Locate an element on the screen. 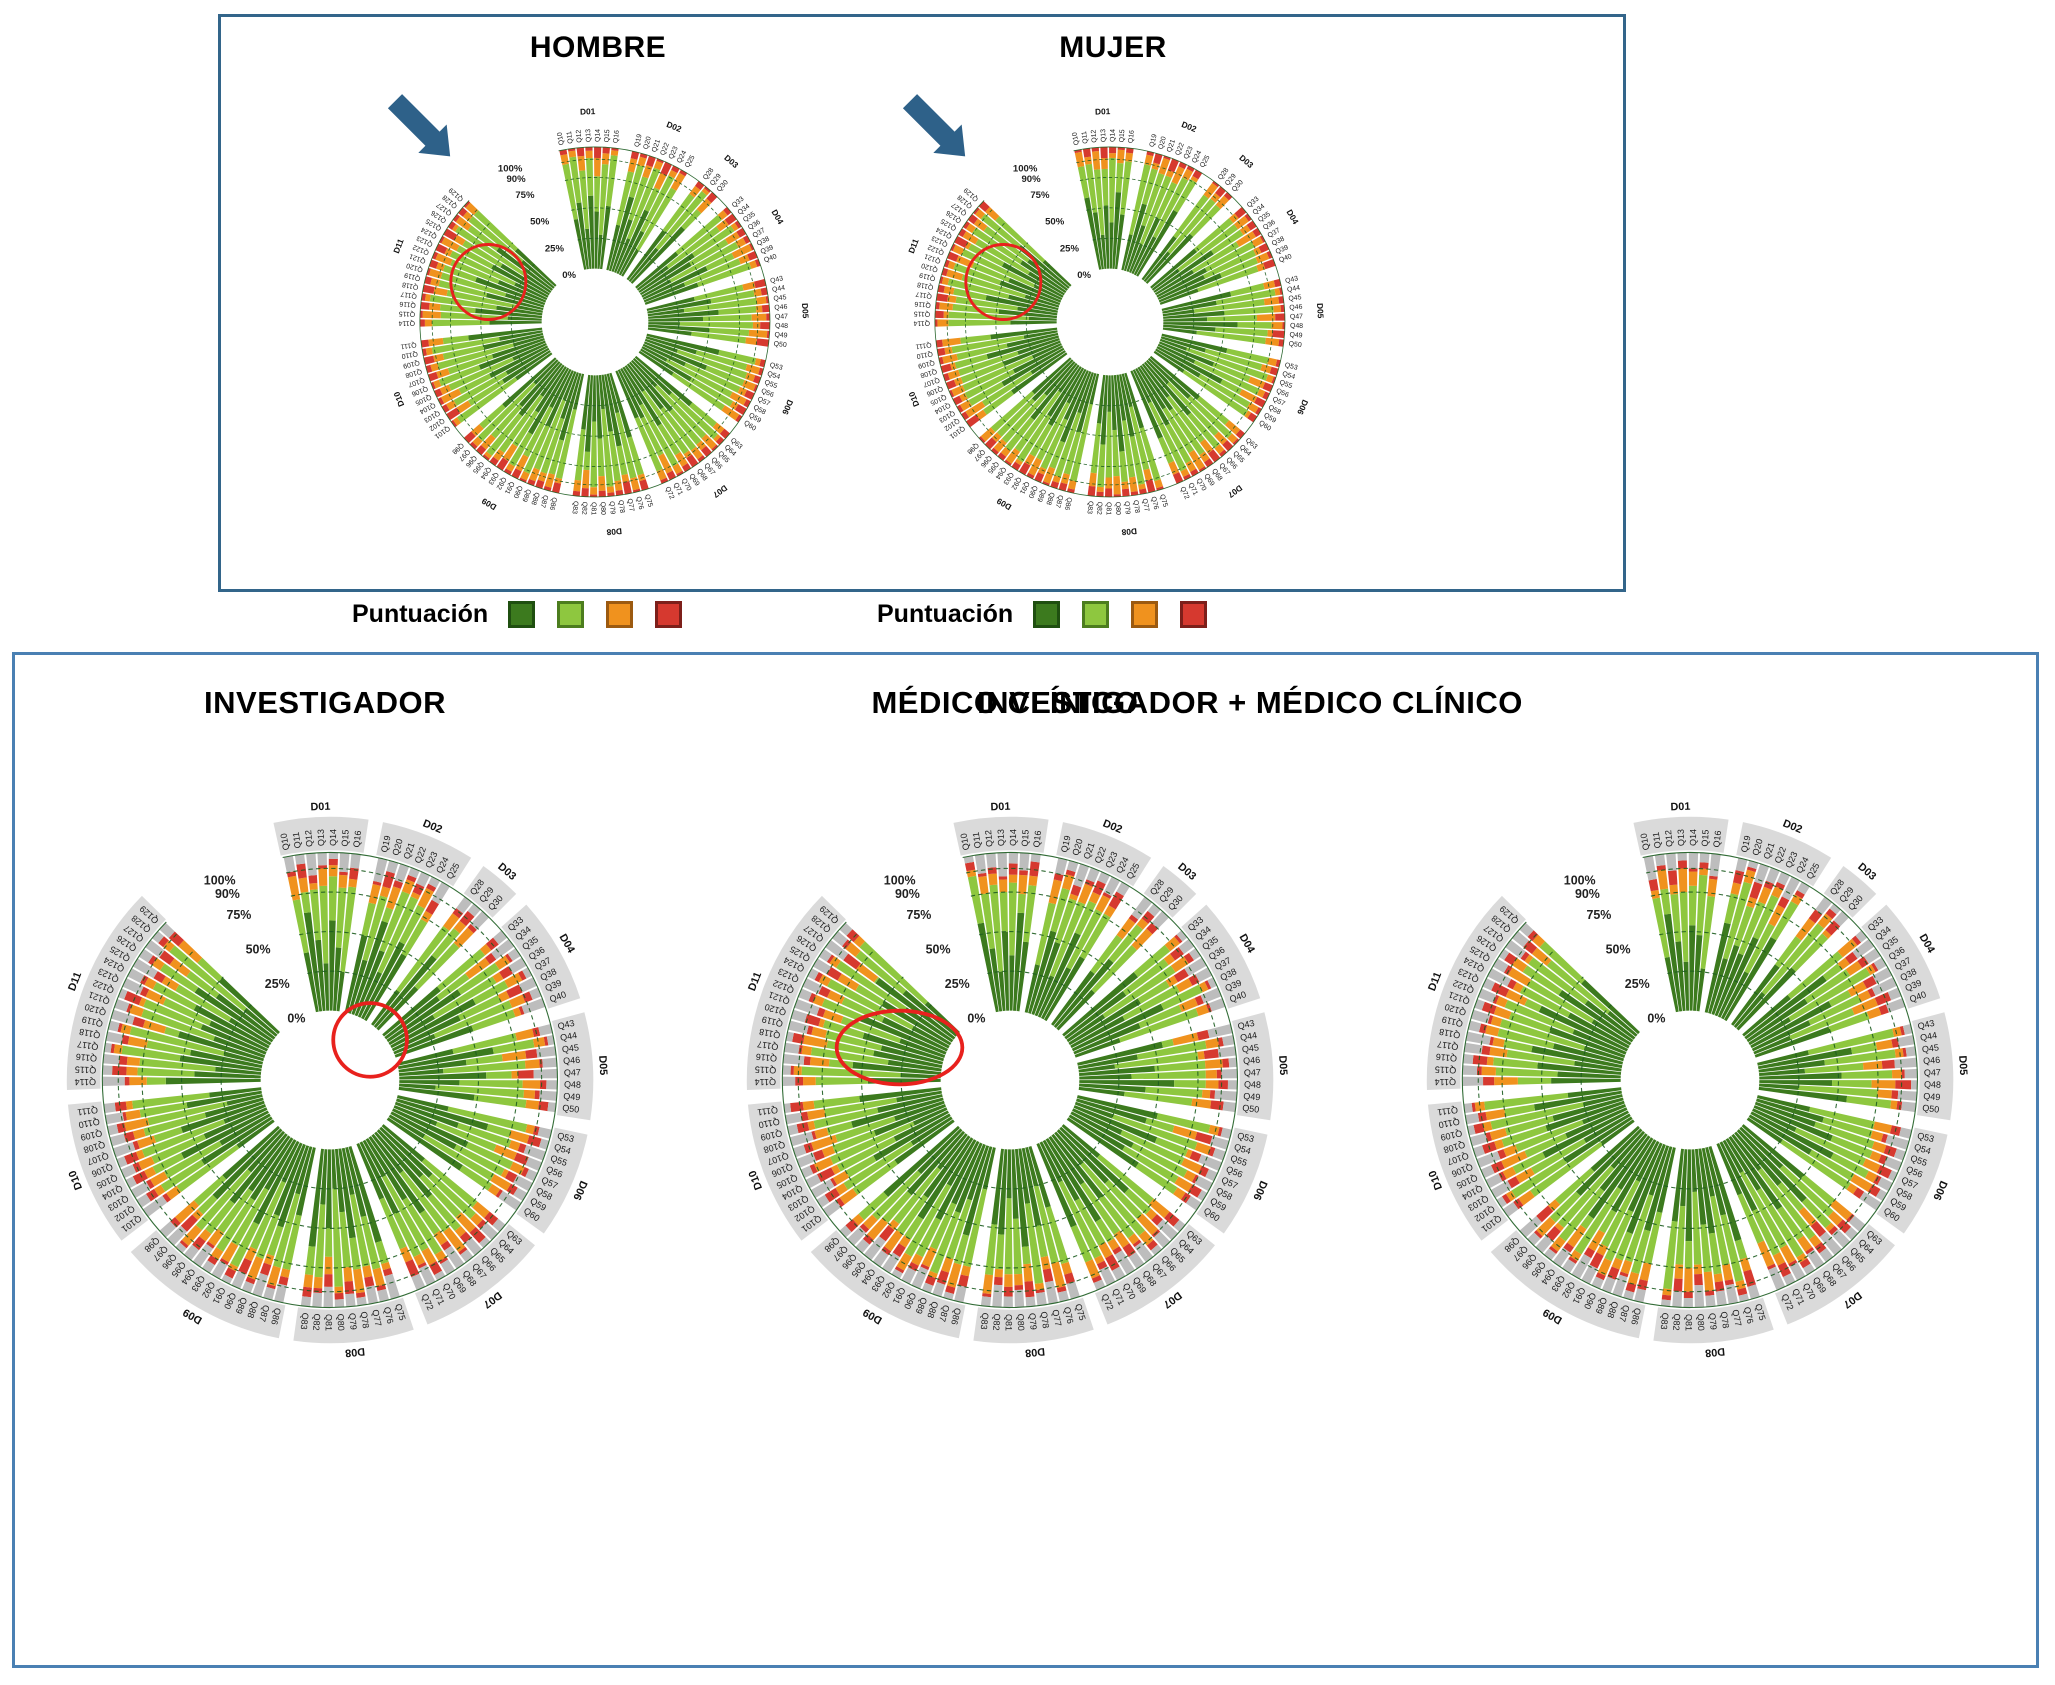  svg-text: 75% is located at coordinates (238, 915).